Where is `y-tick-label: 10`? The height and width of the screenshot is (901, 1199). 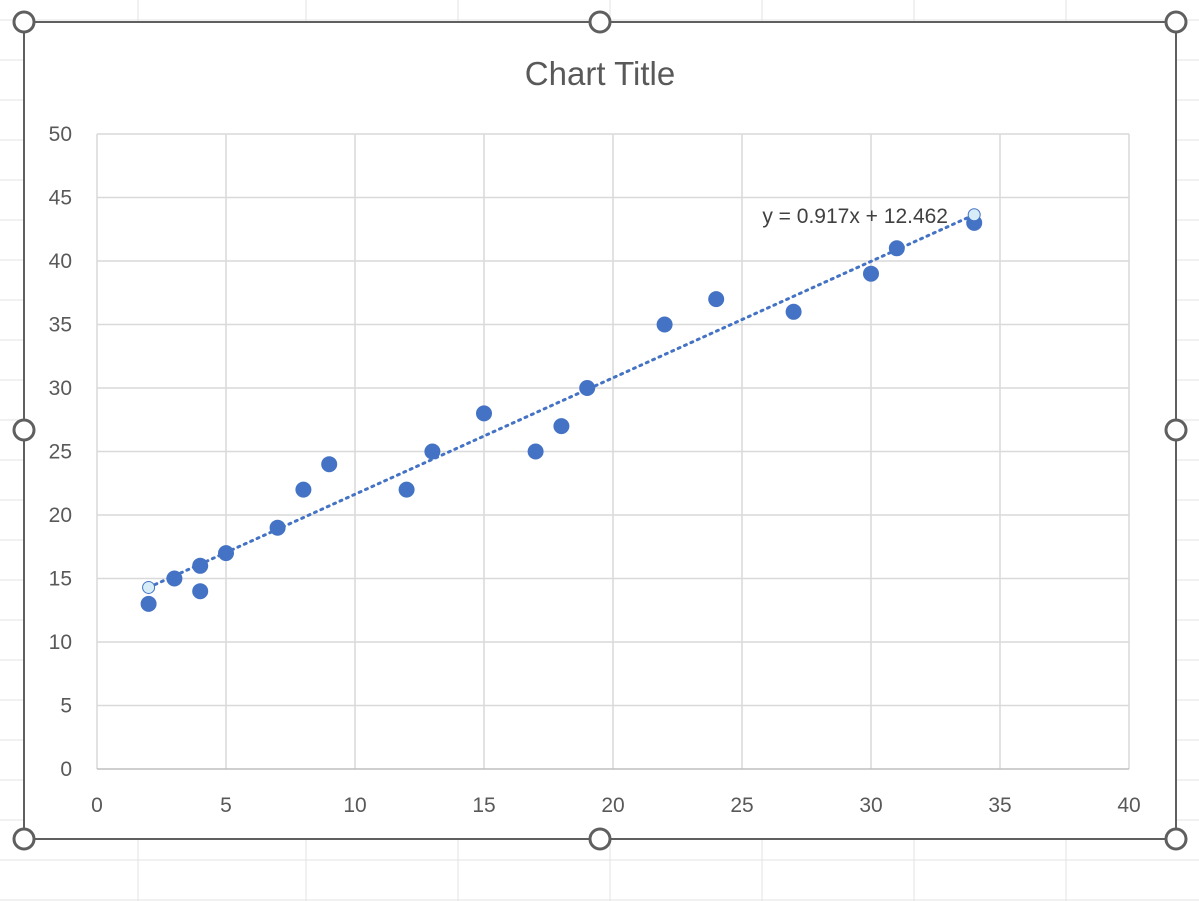 y-tick-label: 10 is located at coordinates (60, 642).